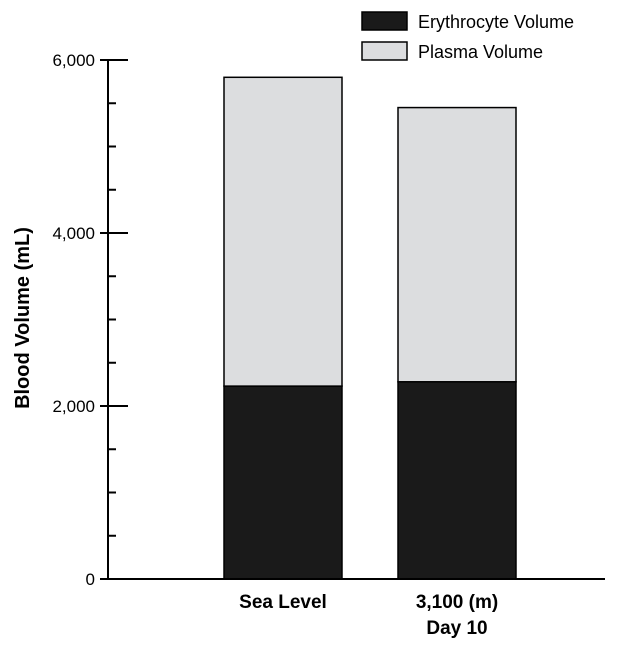 The height and width of the screenshot is (645, 621). Describe the element at coordinates (283, 602) in the screenshot. I see `x-category-label: Sea Level` at that location.